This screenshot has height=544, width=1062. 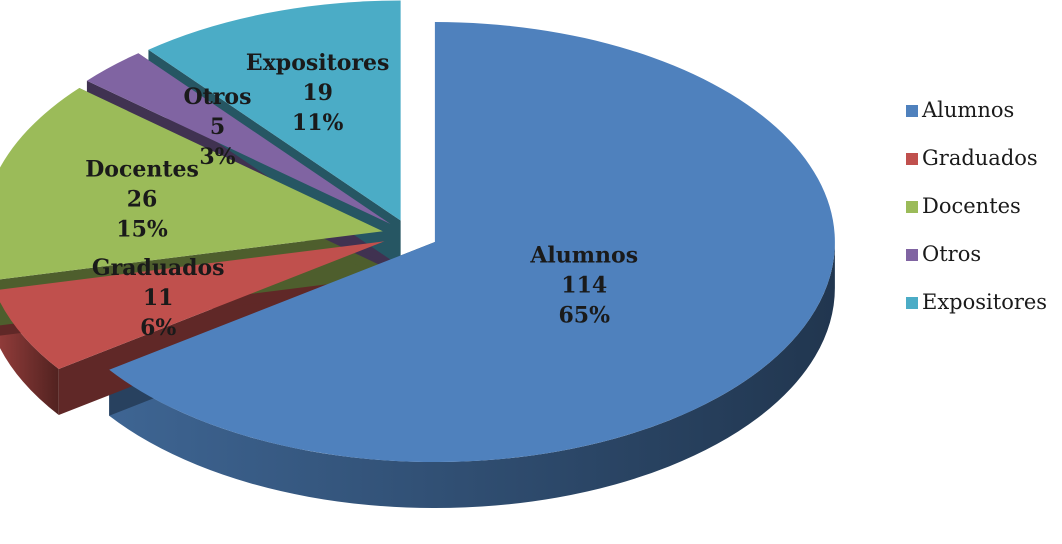 I want to click on legend-label-expositores: Expositores, so click(x=984, y=302).